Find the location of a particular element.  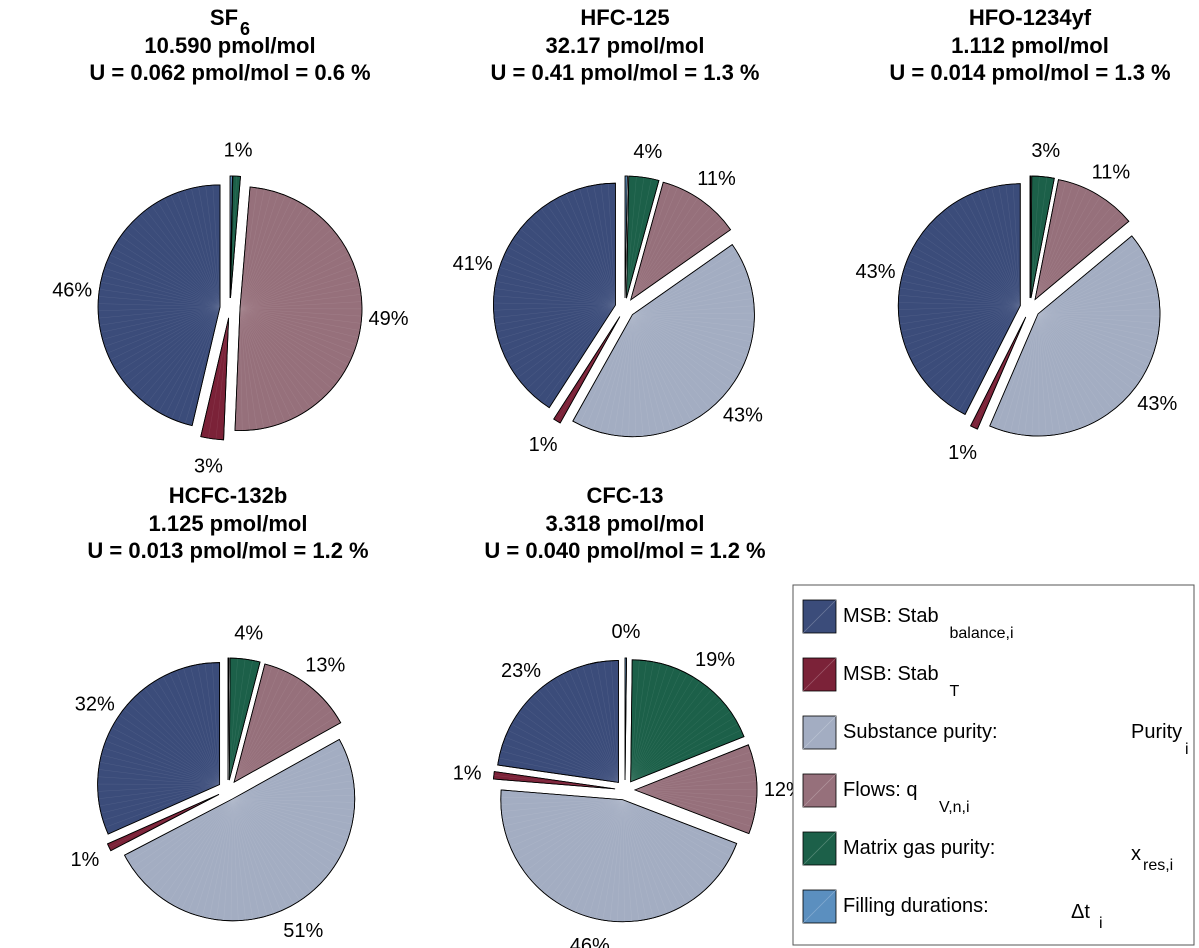

pie-label-matrix-gas-purity: 3% is located at coordinates (1045, 151).